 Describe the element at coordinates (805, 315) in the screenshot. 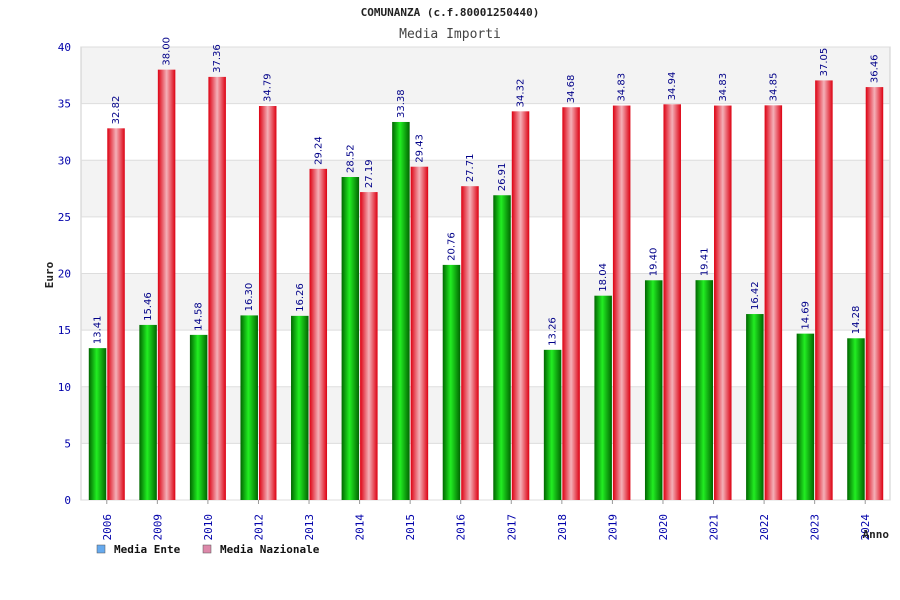

I see `value-label-media-ente: 14.69` at that location.